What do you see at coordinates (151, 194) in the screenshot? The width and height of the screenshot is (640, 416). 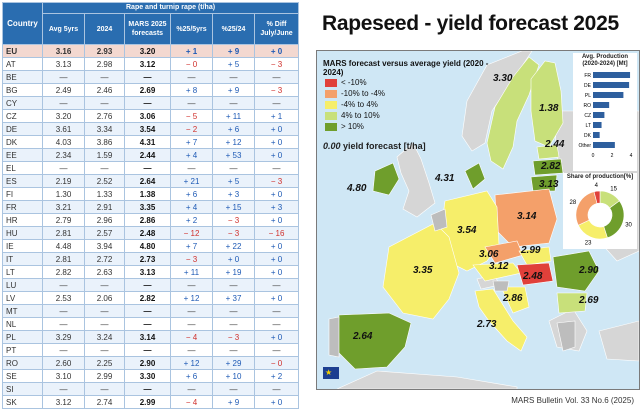 I see `table-row: FI 1.30 1.33 1.38 + 6 + 3 + 0` at bounding box center [151, 194].